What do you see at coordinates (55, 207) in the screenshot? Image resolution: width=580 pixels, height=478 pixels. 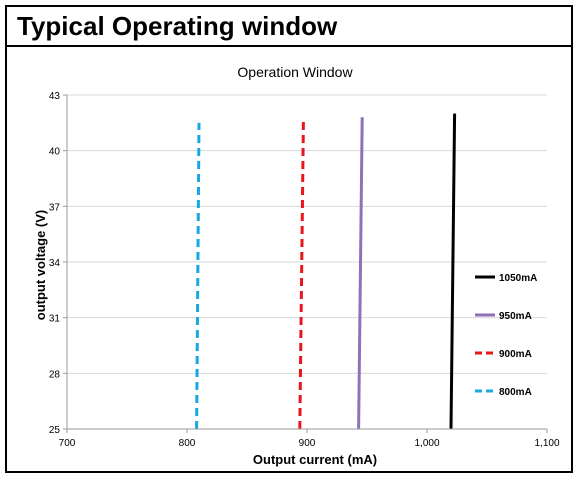 I see `y-tick-label: 37` at bounding box center [55, 207].